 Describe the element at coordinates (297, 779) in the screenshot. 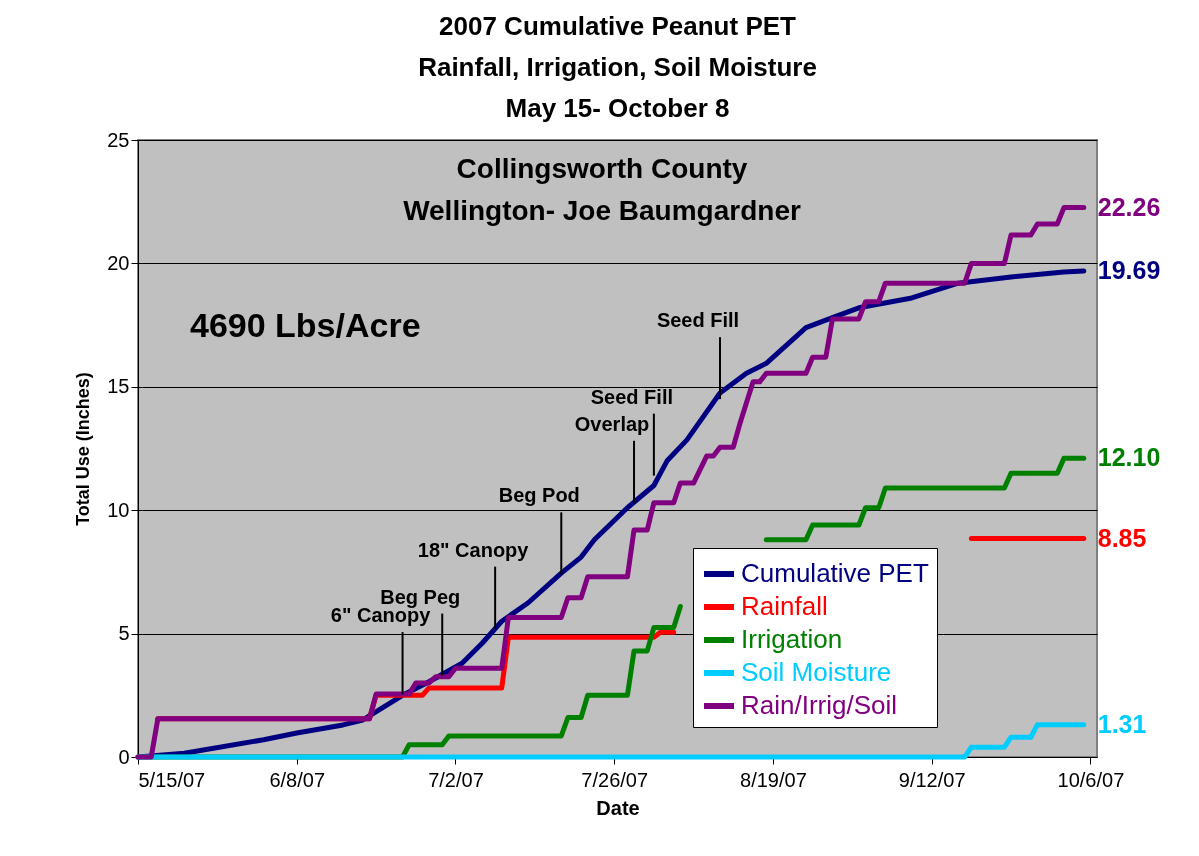

I see `x-tick-label: 6/8/07` at that location.